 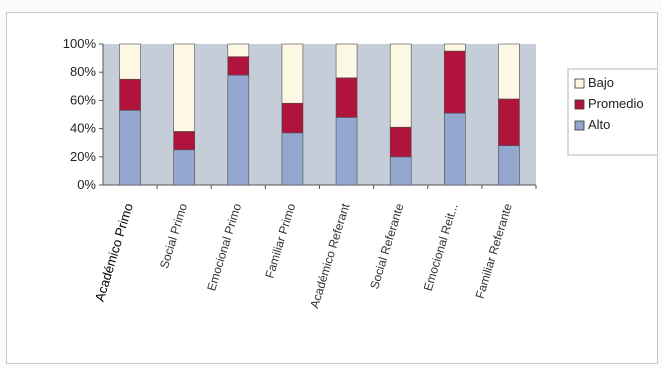 What do you see at coordinates (114, 252) in the screenshot?
I see `category-label: Académico Primo` at bounding box center [114, 252].